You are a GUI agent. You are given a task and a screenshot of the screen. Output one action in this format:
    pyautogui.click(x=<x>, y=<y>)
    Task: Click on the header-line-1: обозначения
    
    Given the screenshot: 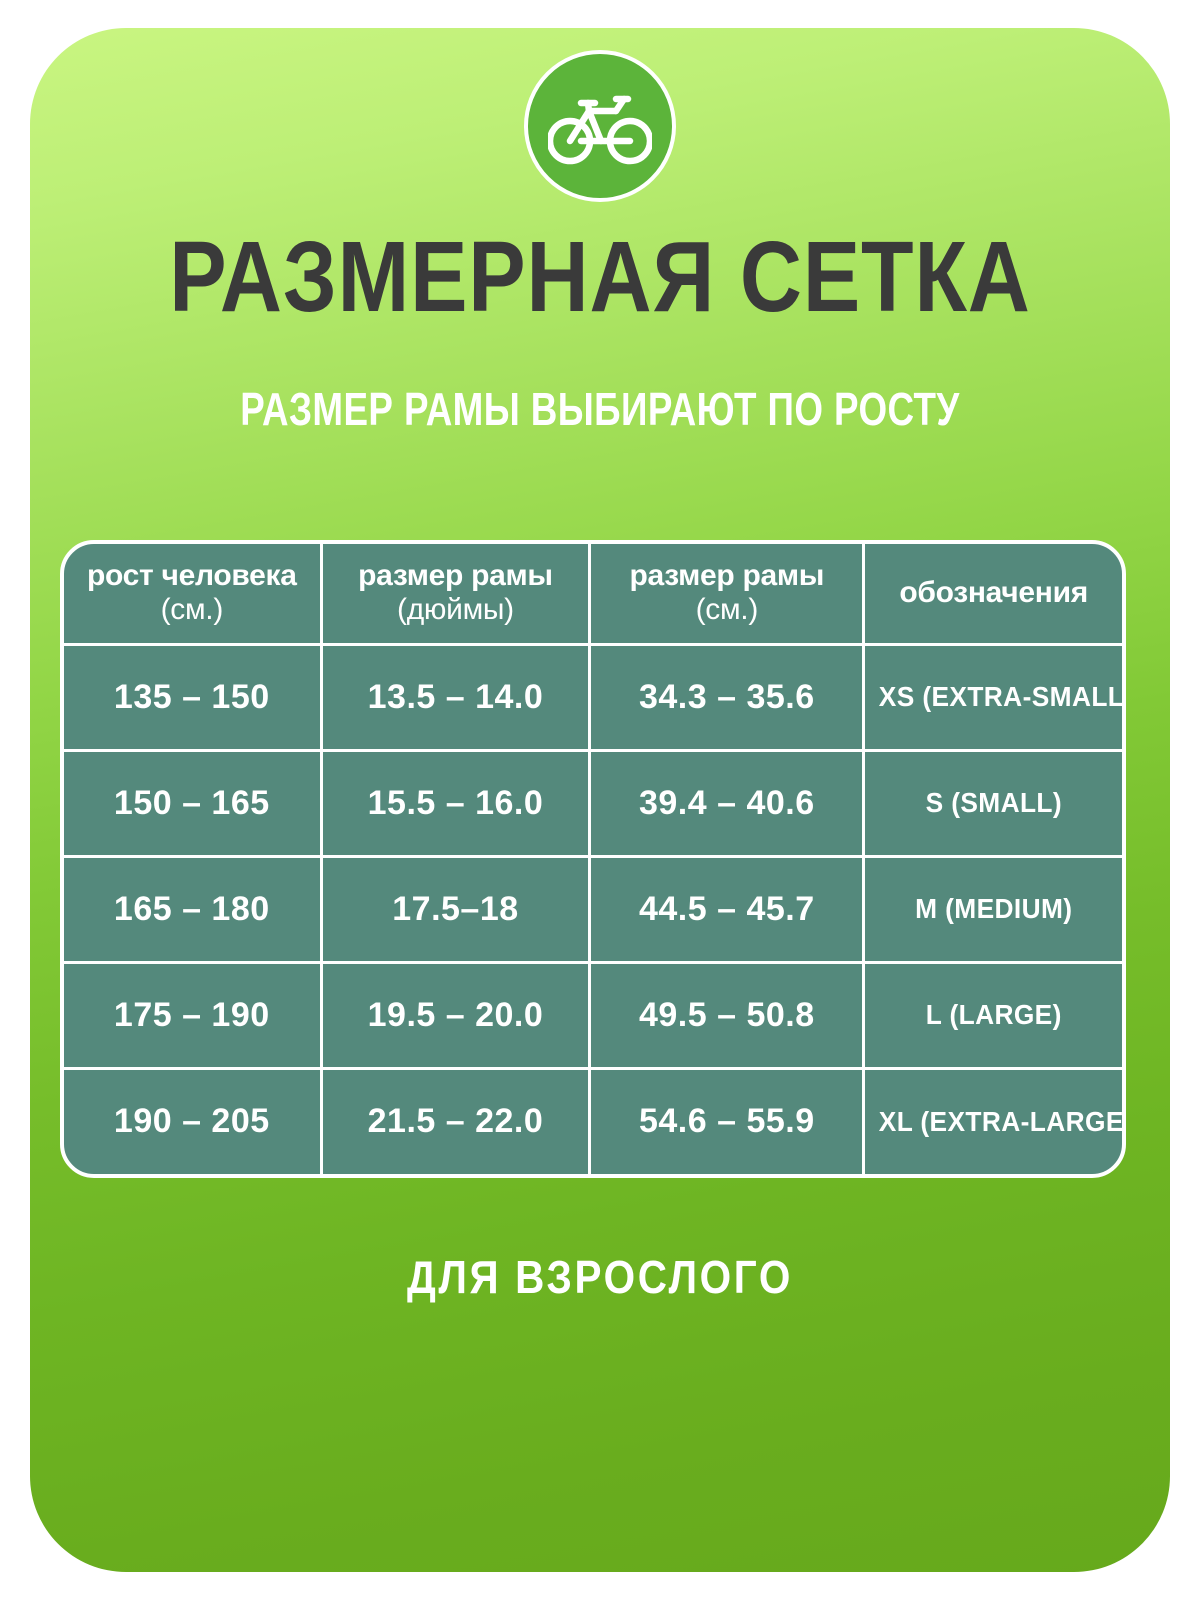 What is the action you would take?
    pyautogui.click(x=993, y=593)
    